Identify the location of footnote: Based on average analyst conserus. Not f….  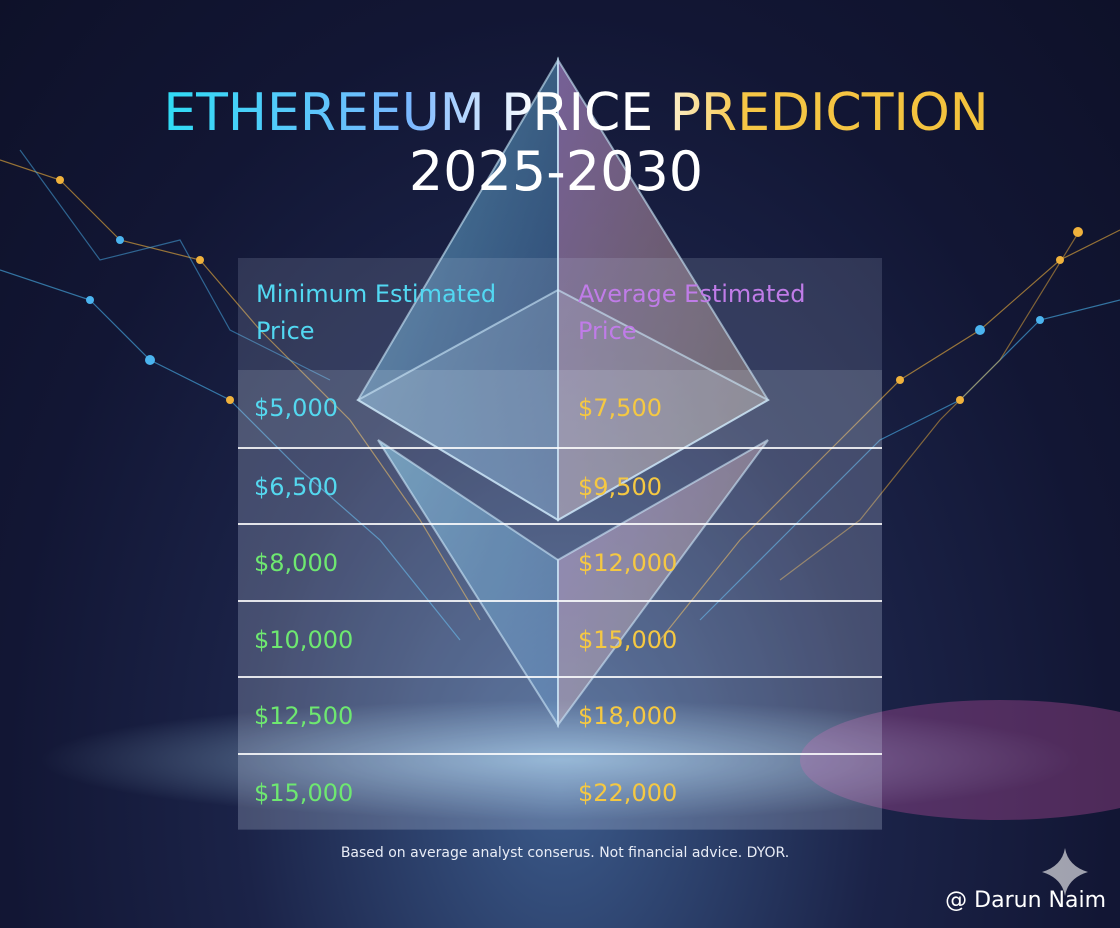
(565, 853).